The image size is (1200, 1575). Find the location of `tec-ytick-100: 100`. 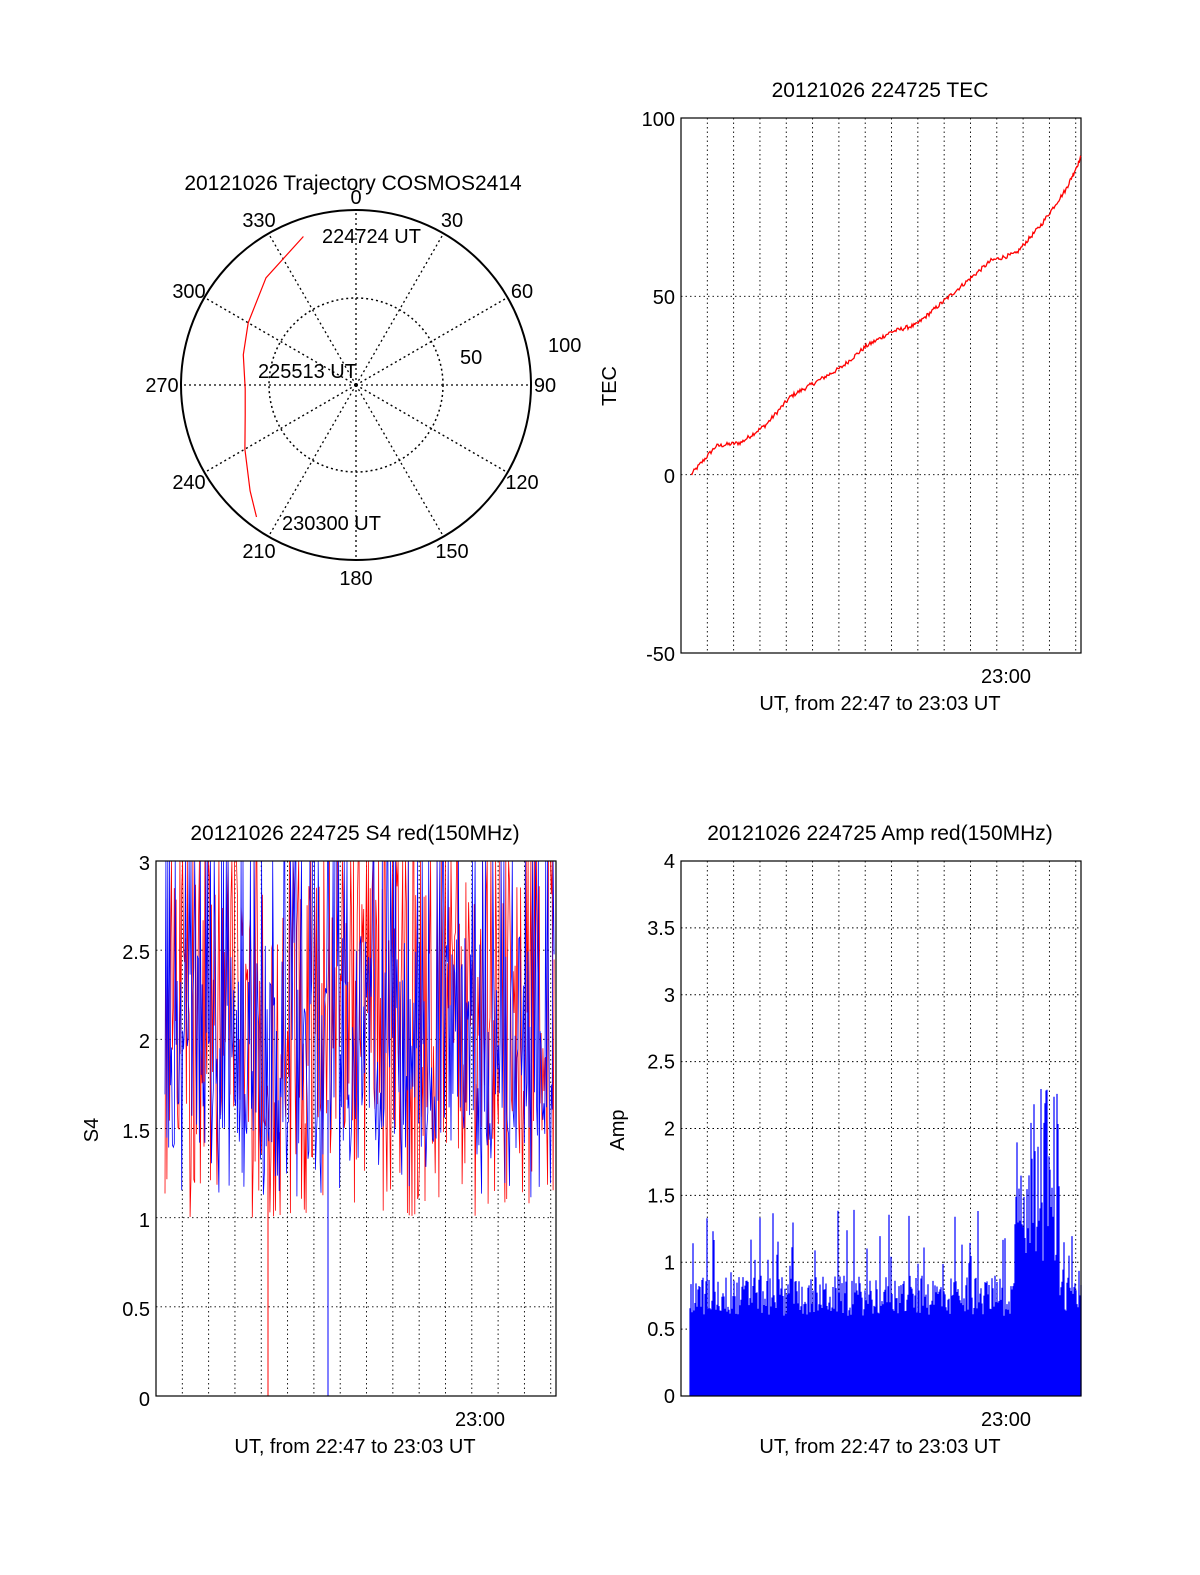

tec-ytick-100: 100 is located at coordinates (658, 120).